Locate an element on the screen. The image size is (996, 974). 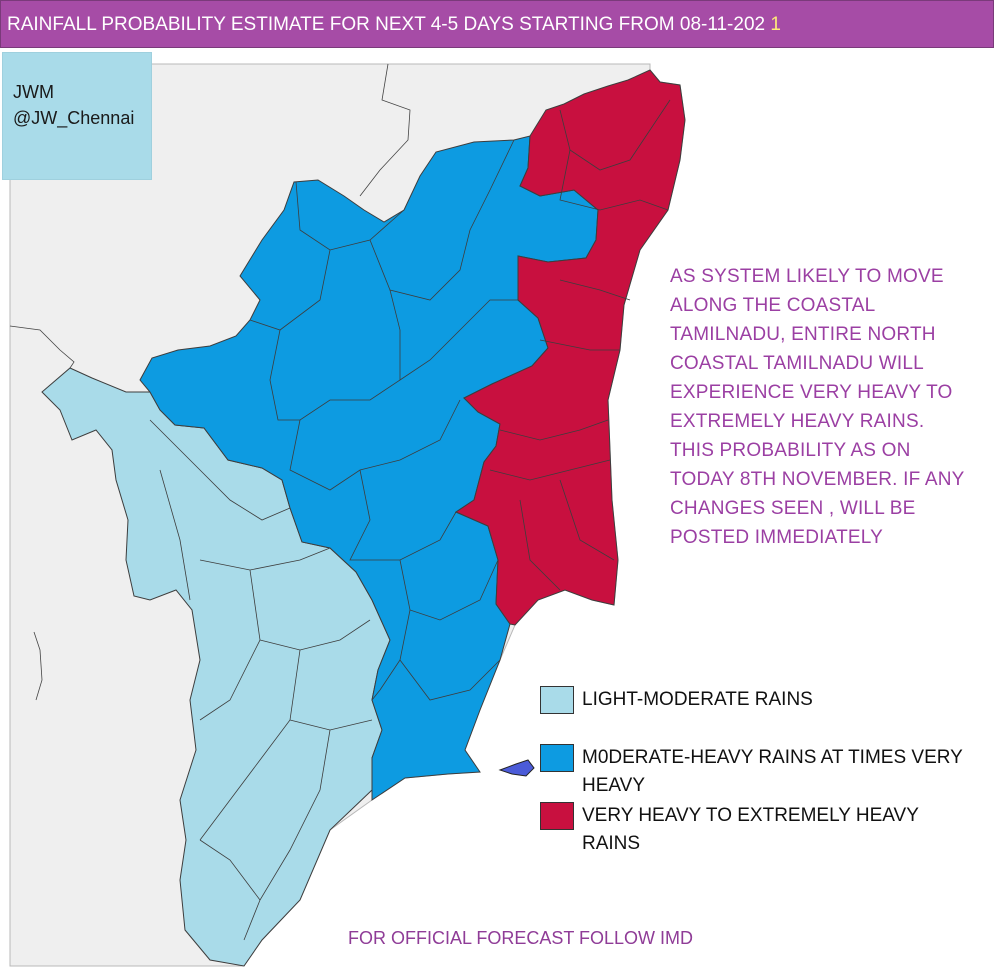
credit-box: JWM @JW_Chennai is located at coordinates (77, 116).